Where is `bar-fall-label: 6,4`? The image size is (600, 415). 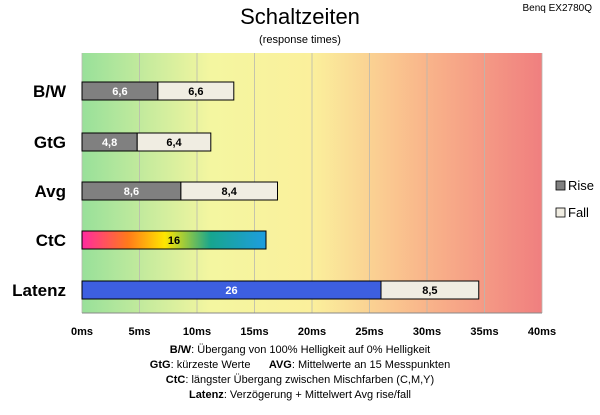 bar-fall-label: 6,4 is located at coordinates (174, 143).